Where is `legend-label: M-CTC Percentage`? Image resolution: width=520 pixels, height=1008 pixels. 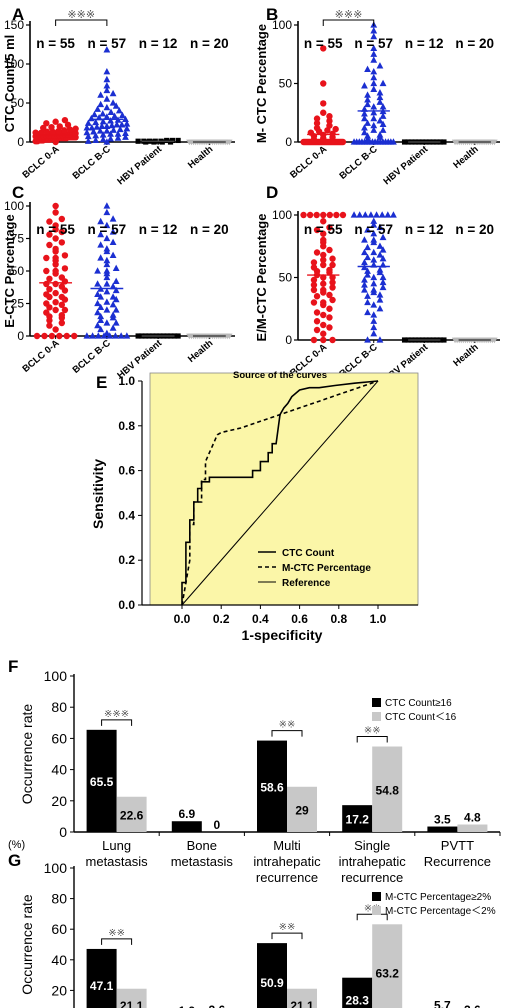 legend-label: M-CTC Percentage is located at coordinates (326, 568).